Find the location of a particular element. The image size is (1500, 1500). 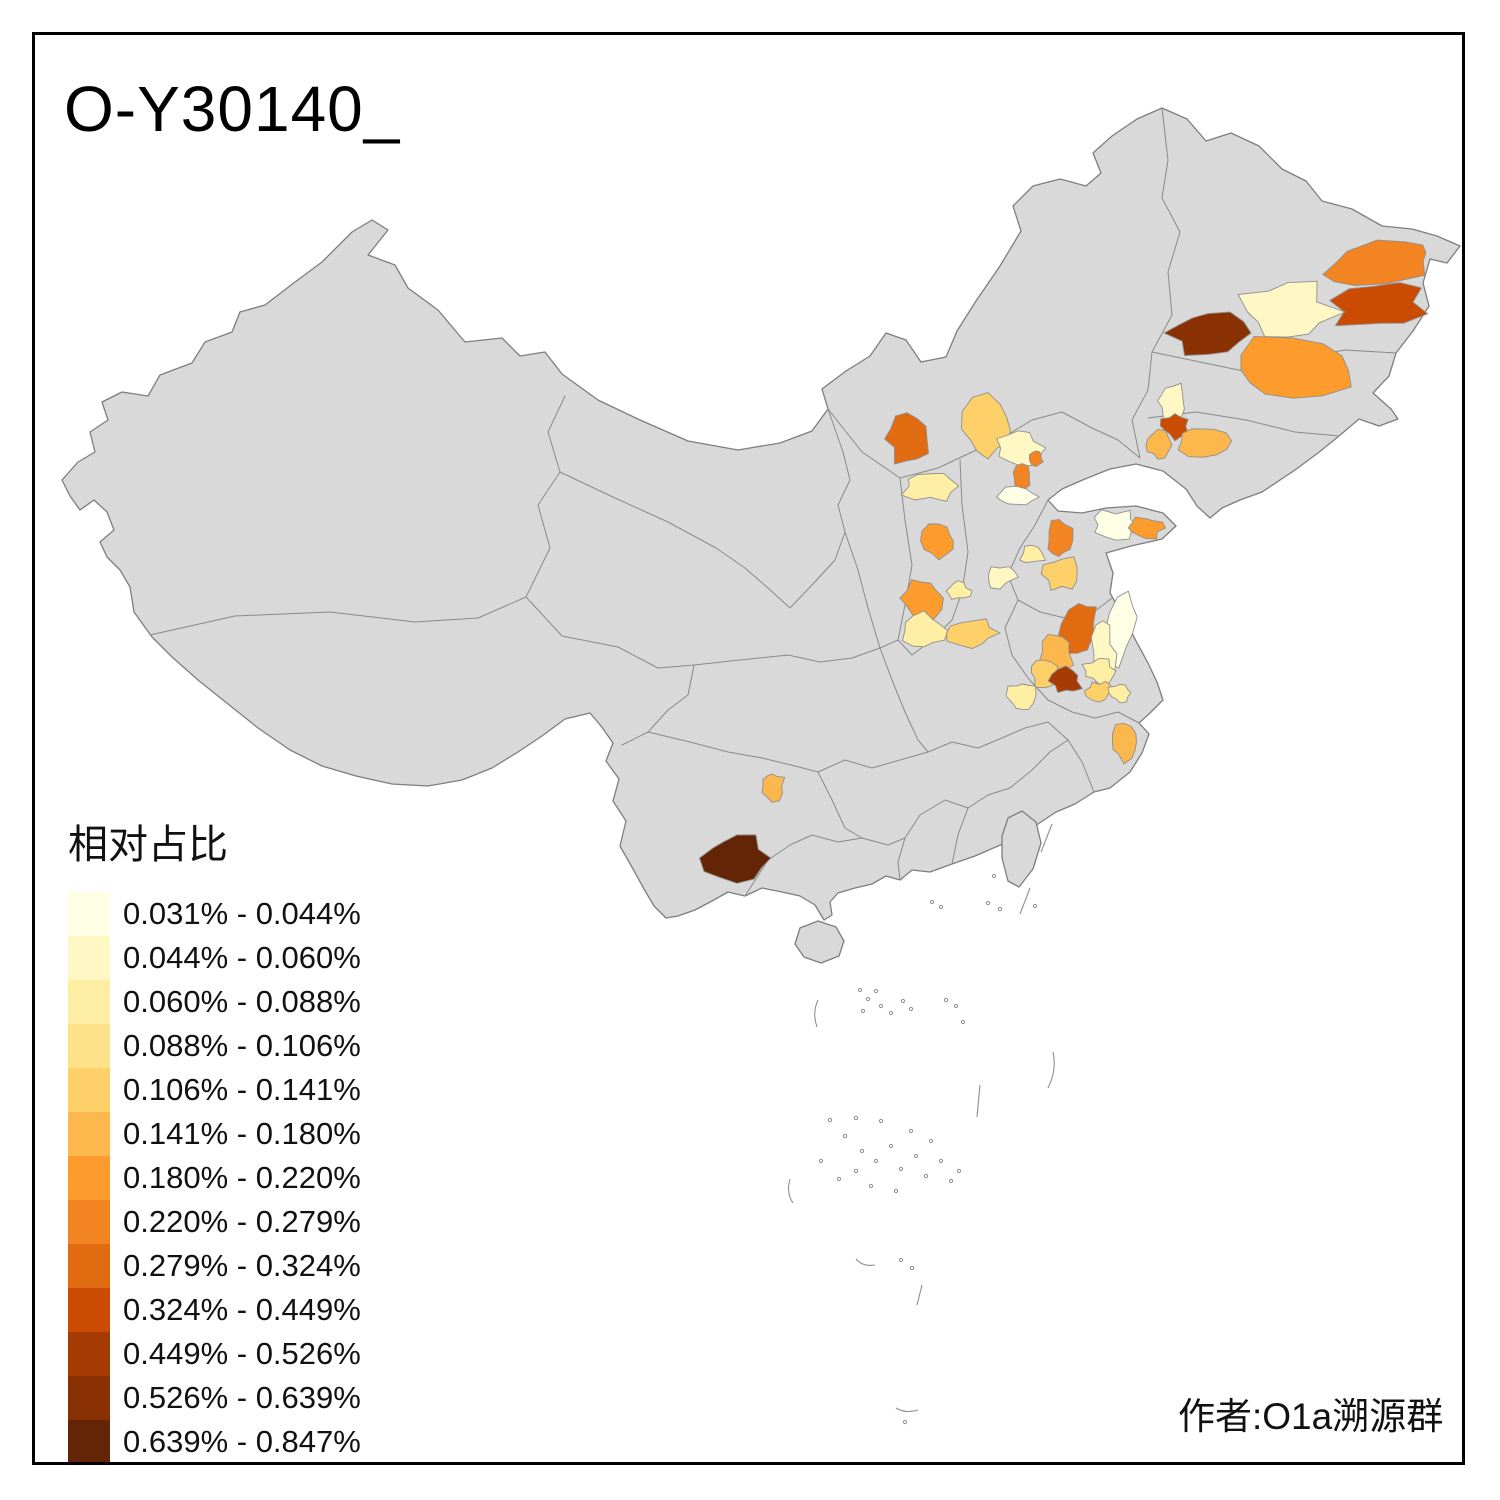

taiwan-island is located at coordinates (1021, 849).